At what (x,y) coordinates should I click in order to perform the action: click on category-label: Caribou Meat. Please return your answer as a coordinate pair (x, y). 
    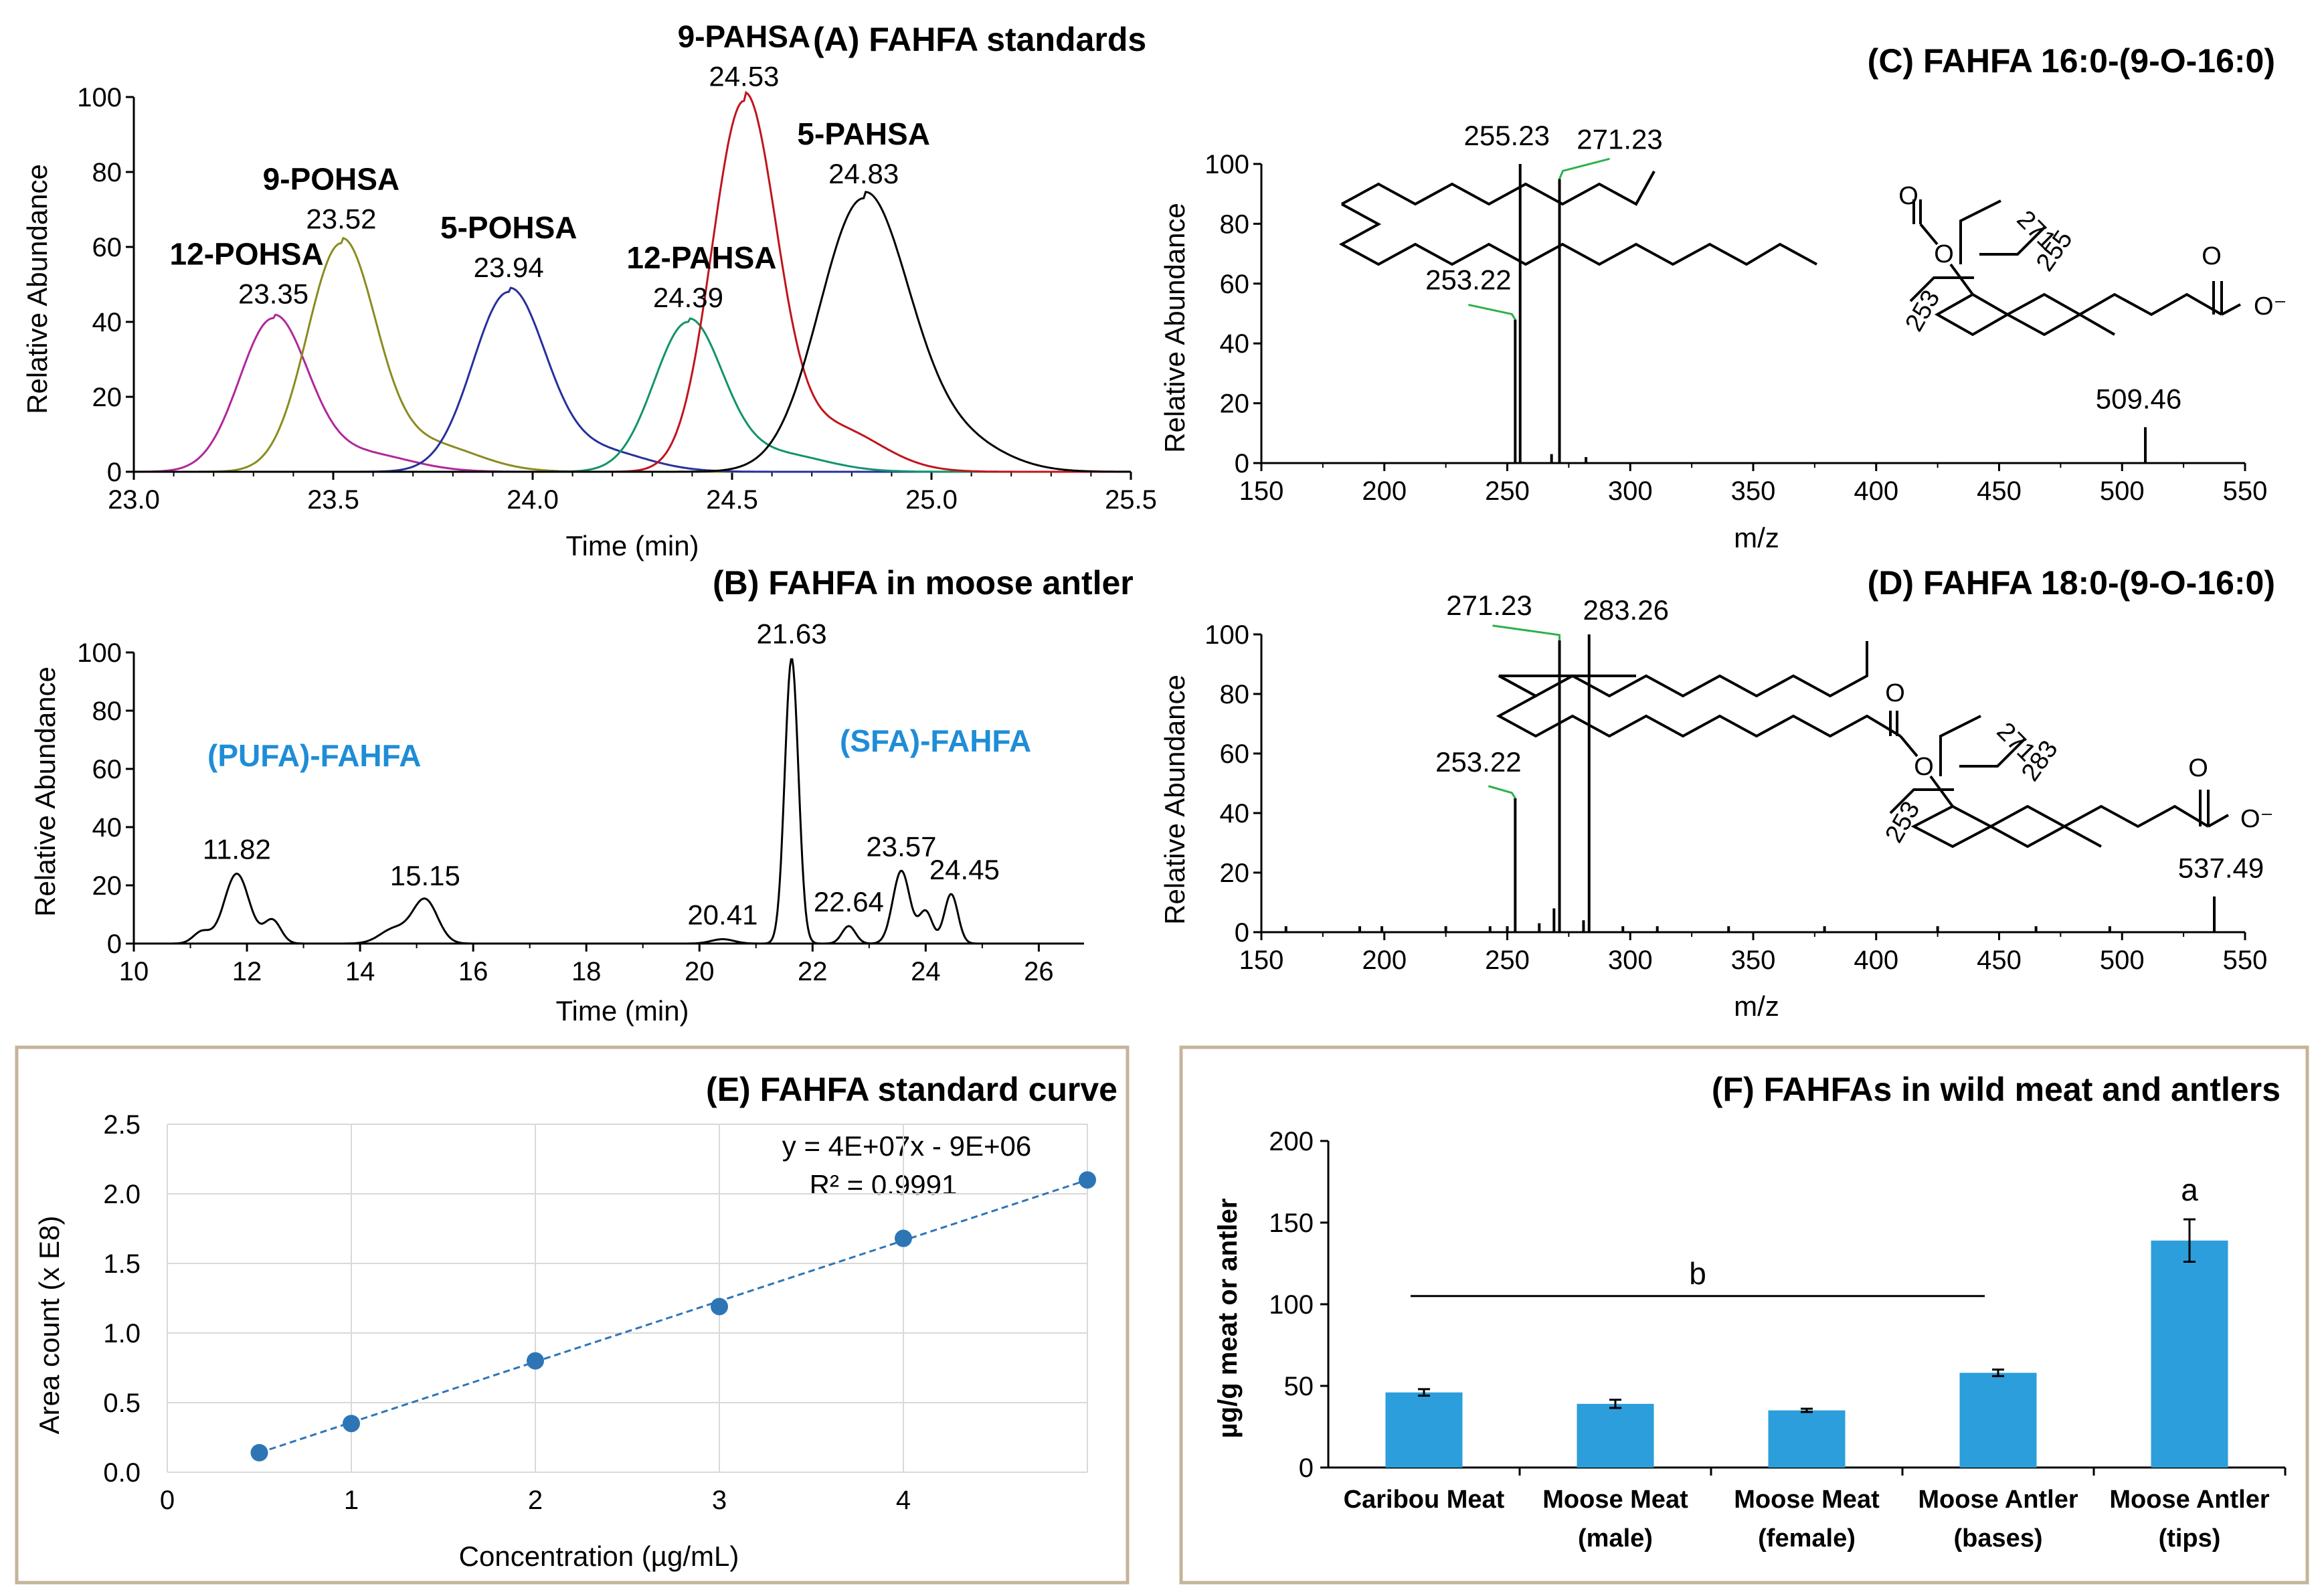
    Looking at the image, I should click on (1424, 1500).